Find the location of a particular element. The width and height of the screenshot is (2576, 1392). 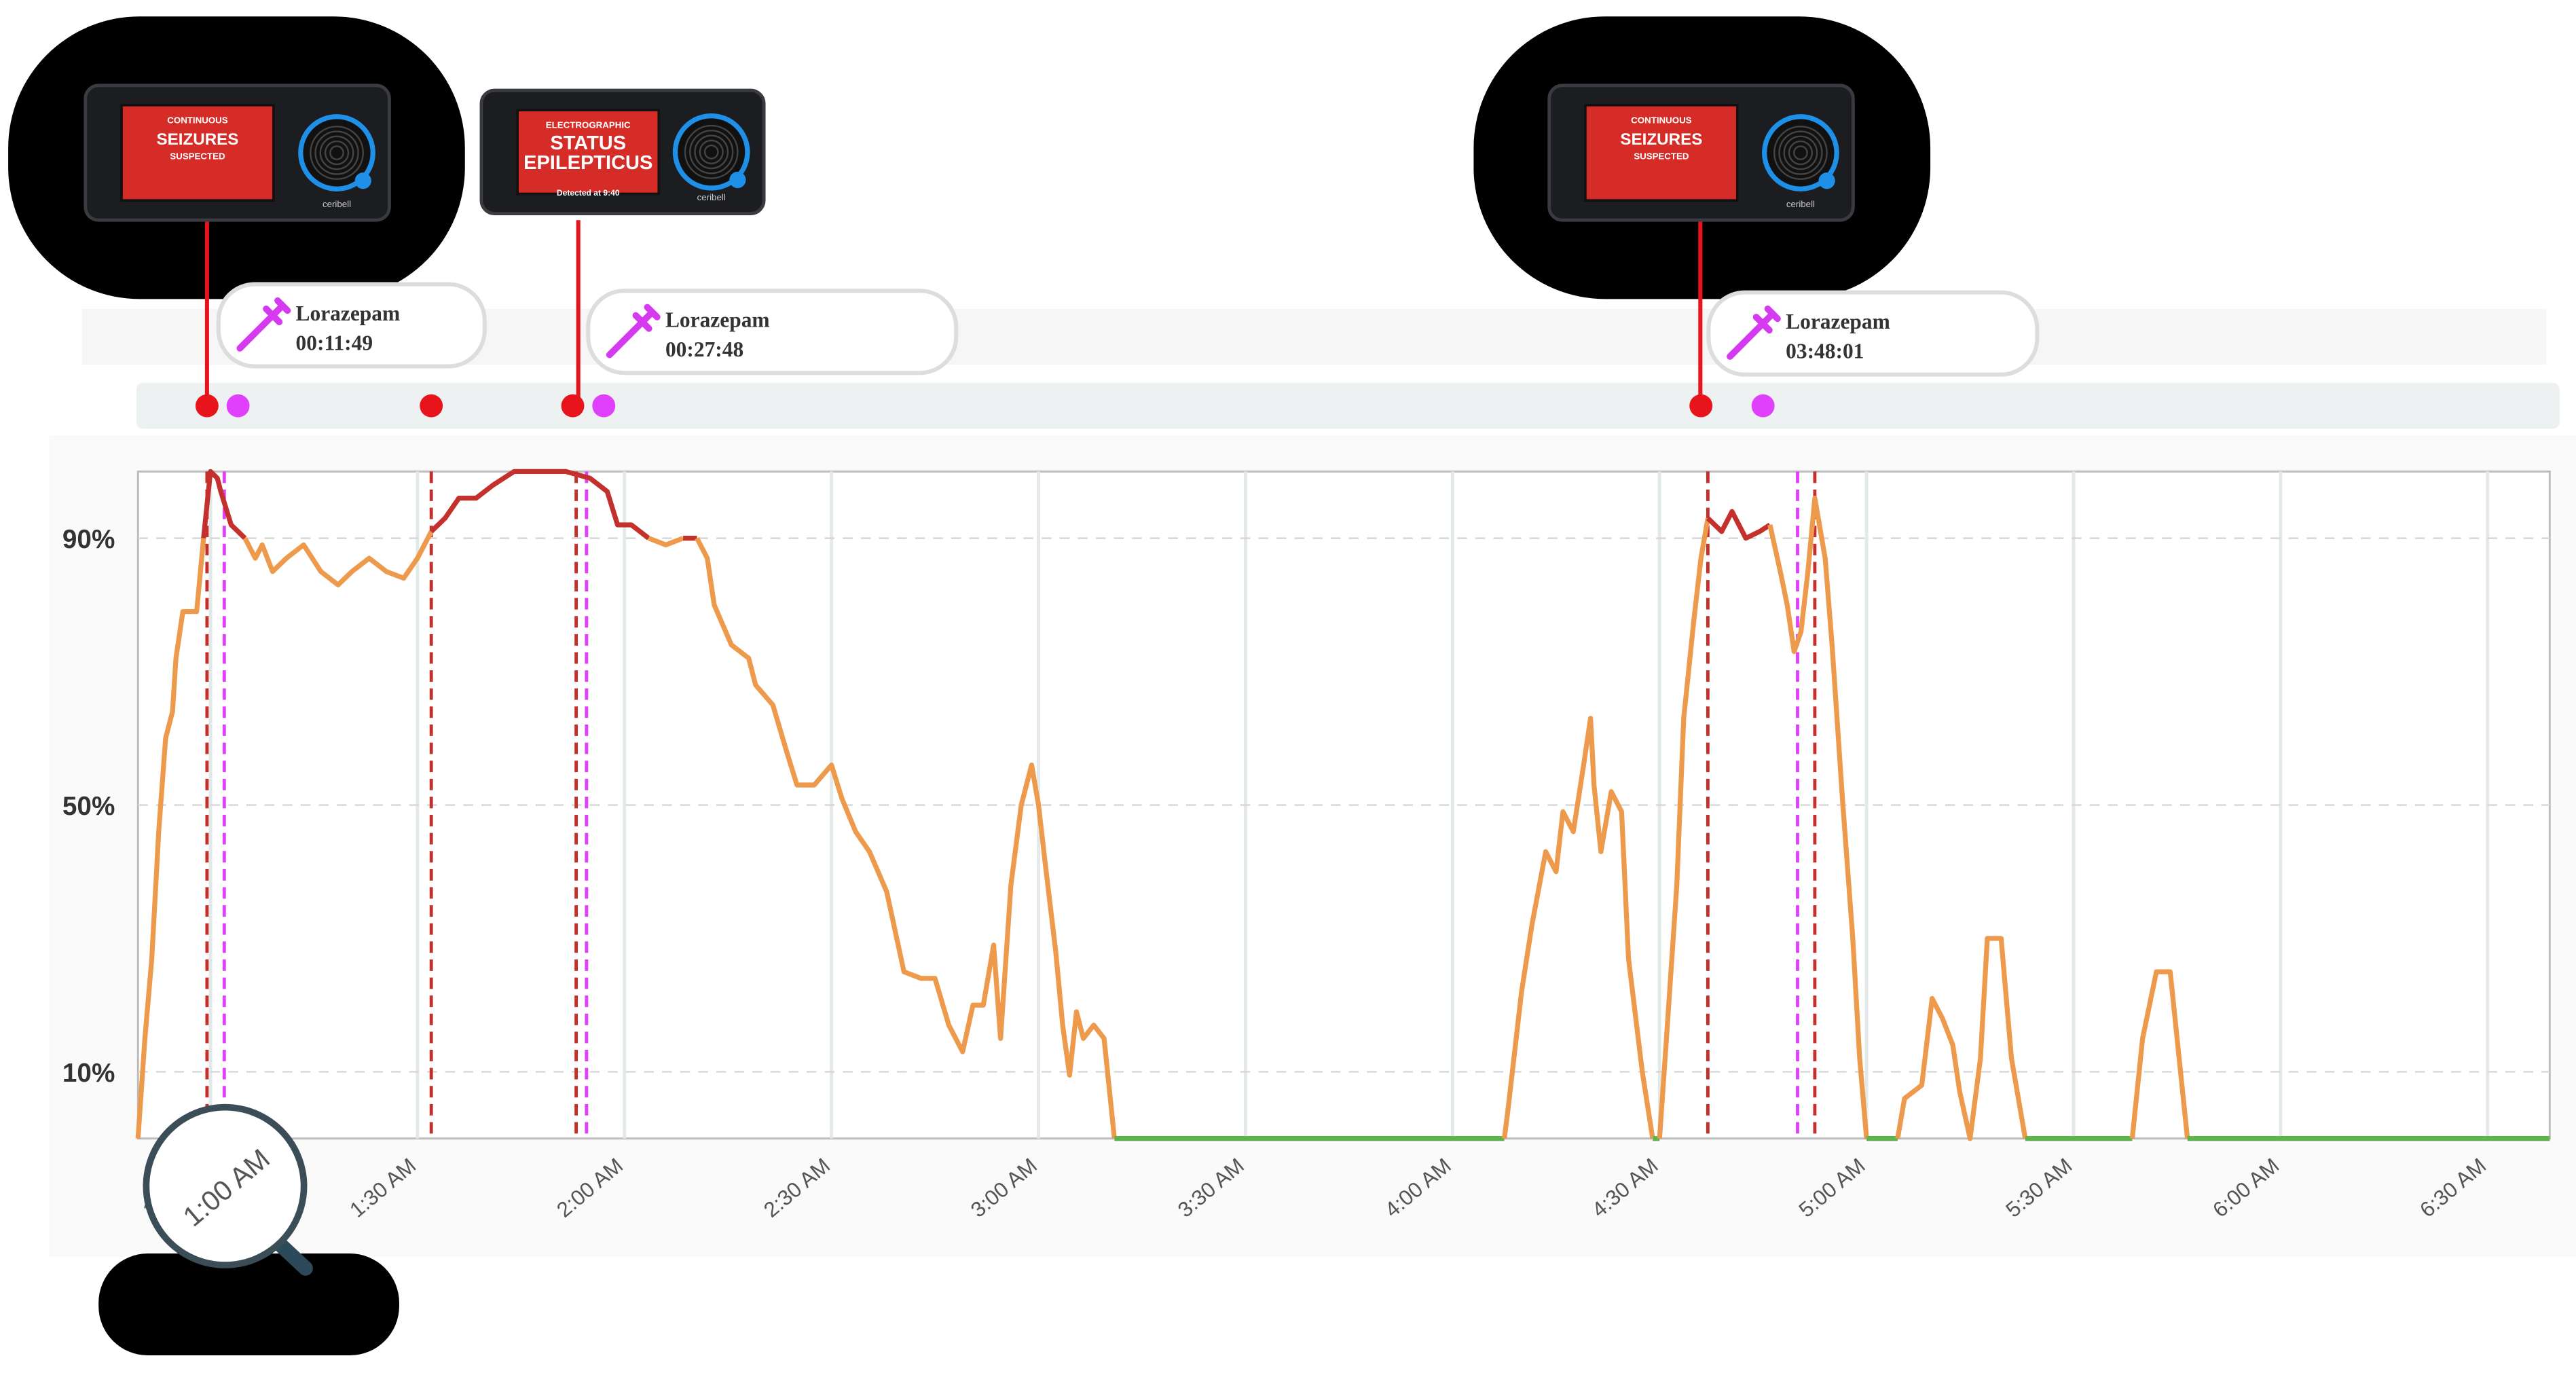

y-tick-label: 90% is located at coordinates (89, 539).